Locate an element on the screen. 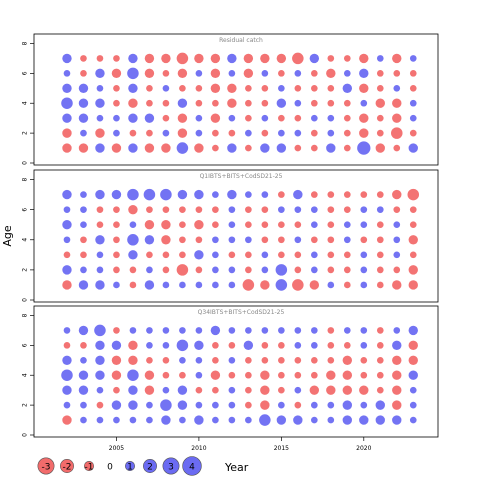 This screenshot has height=480, width=480. legend-value-label: -3 is located at coordinates (46, 468).